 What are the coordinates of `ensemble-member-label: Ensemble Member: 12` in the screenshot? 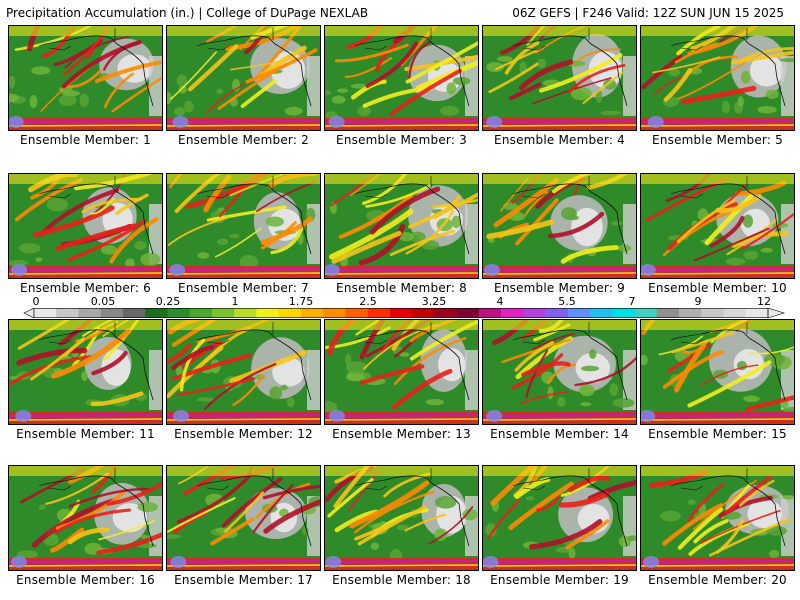 It's located at (243, 434).